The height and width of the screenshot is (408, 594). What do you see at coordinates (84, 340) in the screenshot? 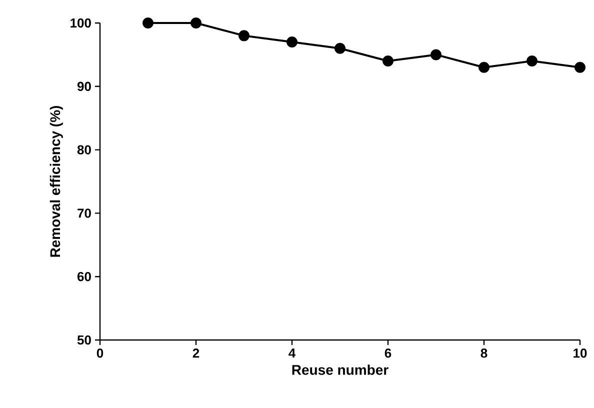
I see `y-tick-label: 50` at bounding box center [84, 340].